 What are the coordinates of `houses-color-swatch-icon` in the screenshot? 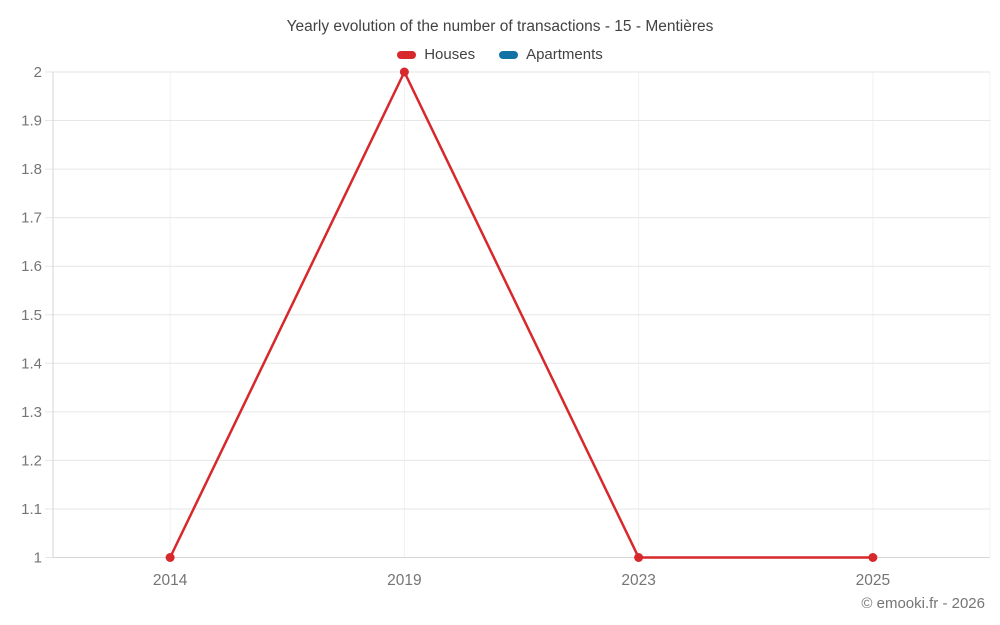 It's located at (407, 54).